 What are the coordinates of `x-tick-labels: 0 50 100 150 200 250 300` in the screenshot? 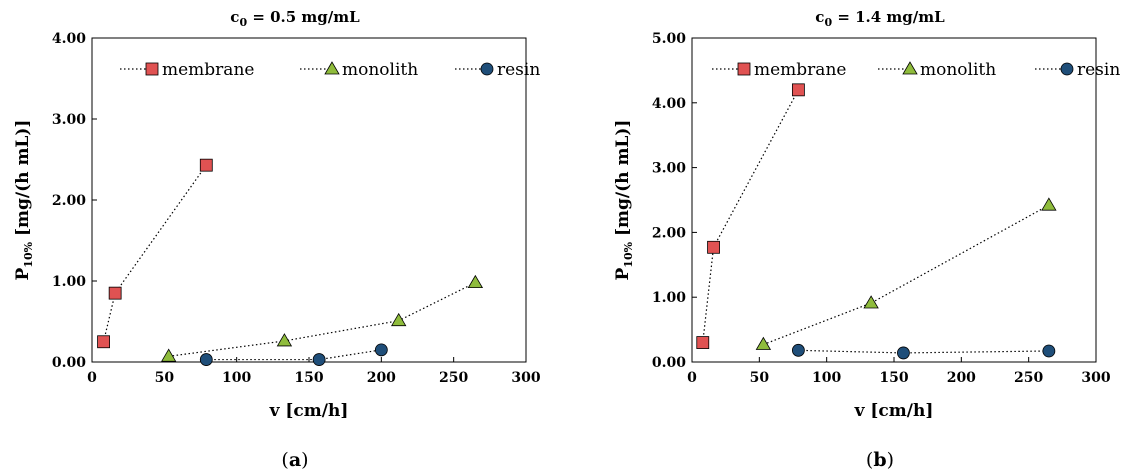 It's located at (899, 371).